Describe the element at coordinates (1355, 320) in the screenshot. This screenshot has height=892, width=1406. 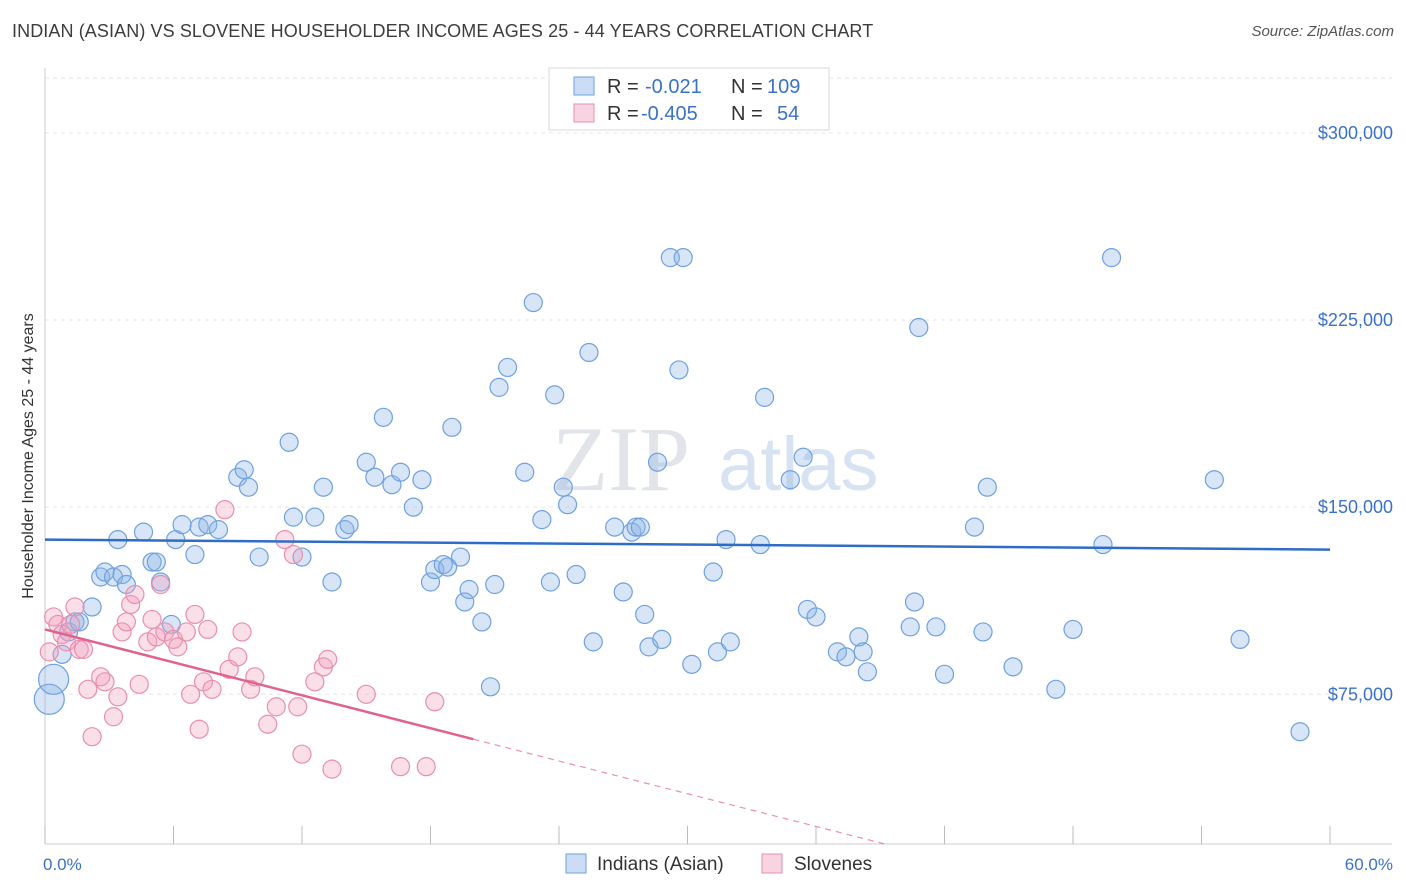
I see `y-tick-label: $225,000` at that location.